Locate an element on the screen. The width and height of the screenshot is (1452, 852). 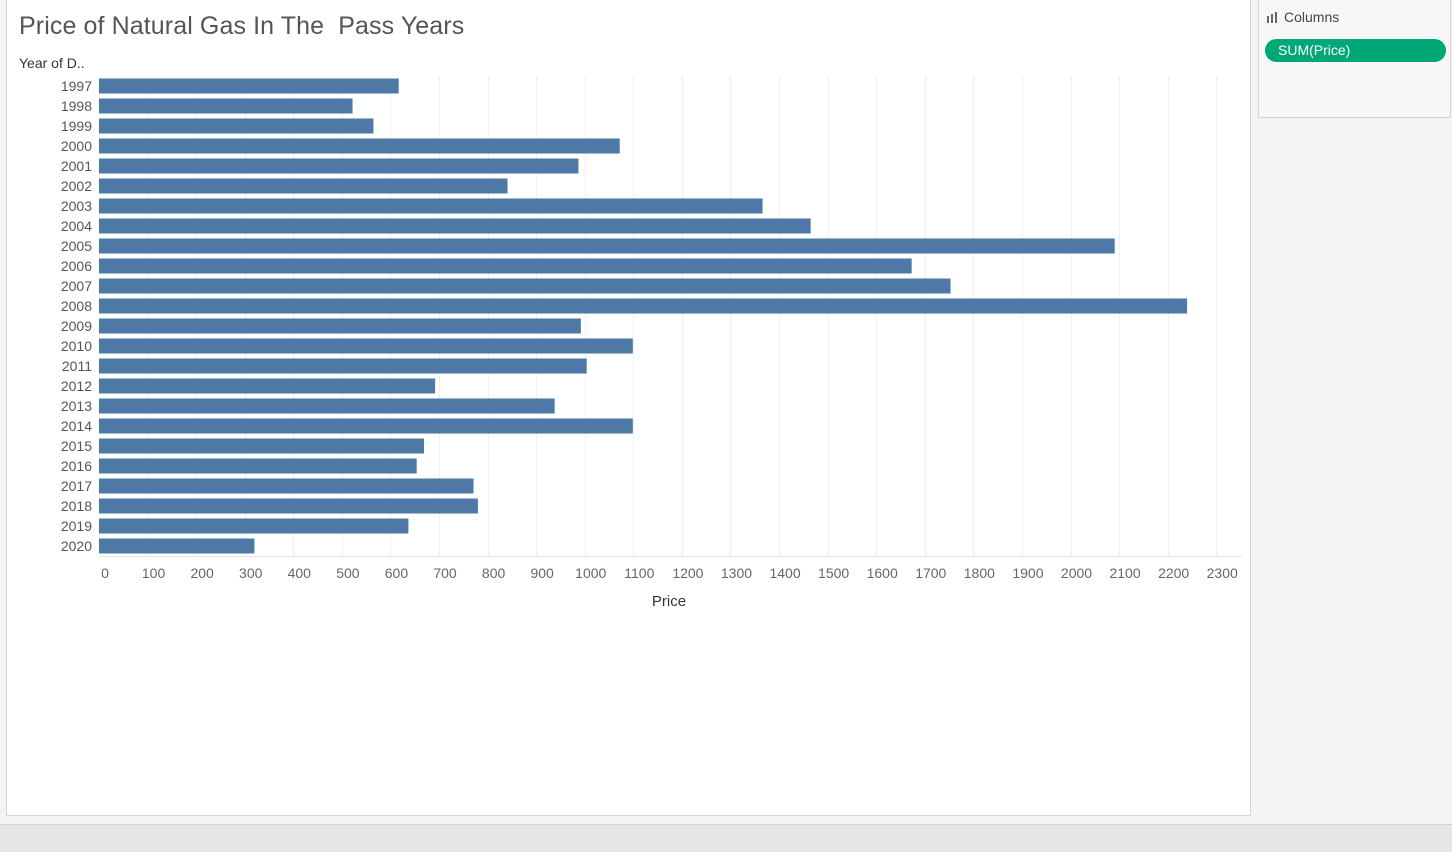
y-tick-label: 2006 is located at coordinates (76, 266).